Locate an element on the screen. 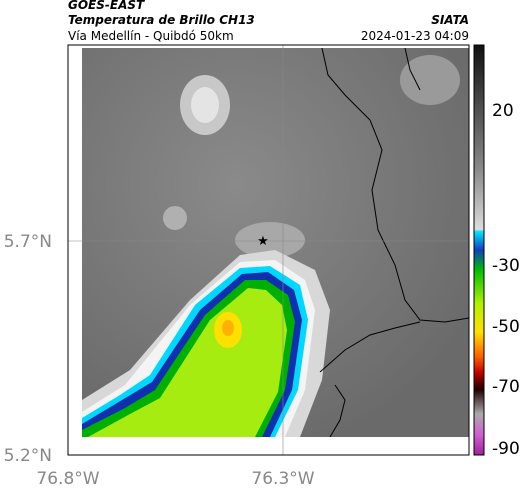  lat-label: 5.2°N is located at coordinates (28, 456).